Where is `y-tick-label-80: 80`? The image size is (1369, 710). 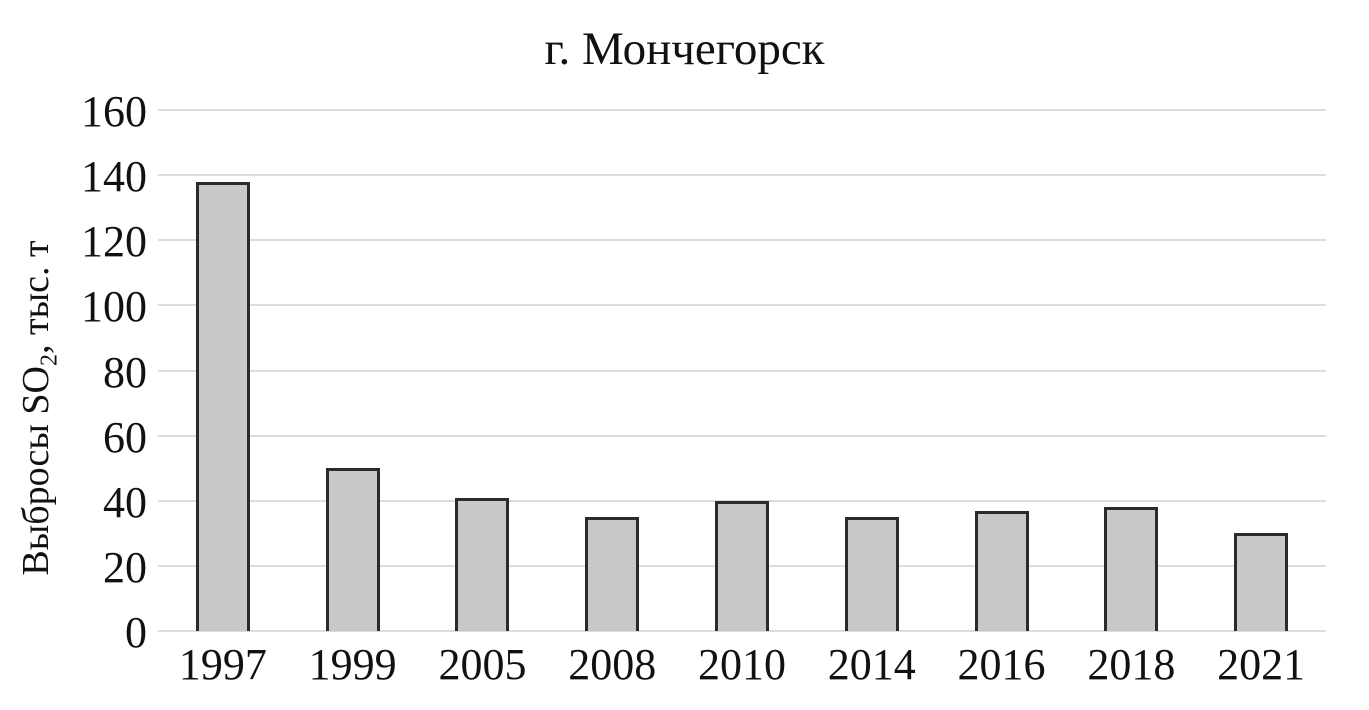 y-tick-label-80: 80 is located at coordinates (125, 372).